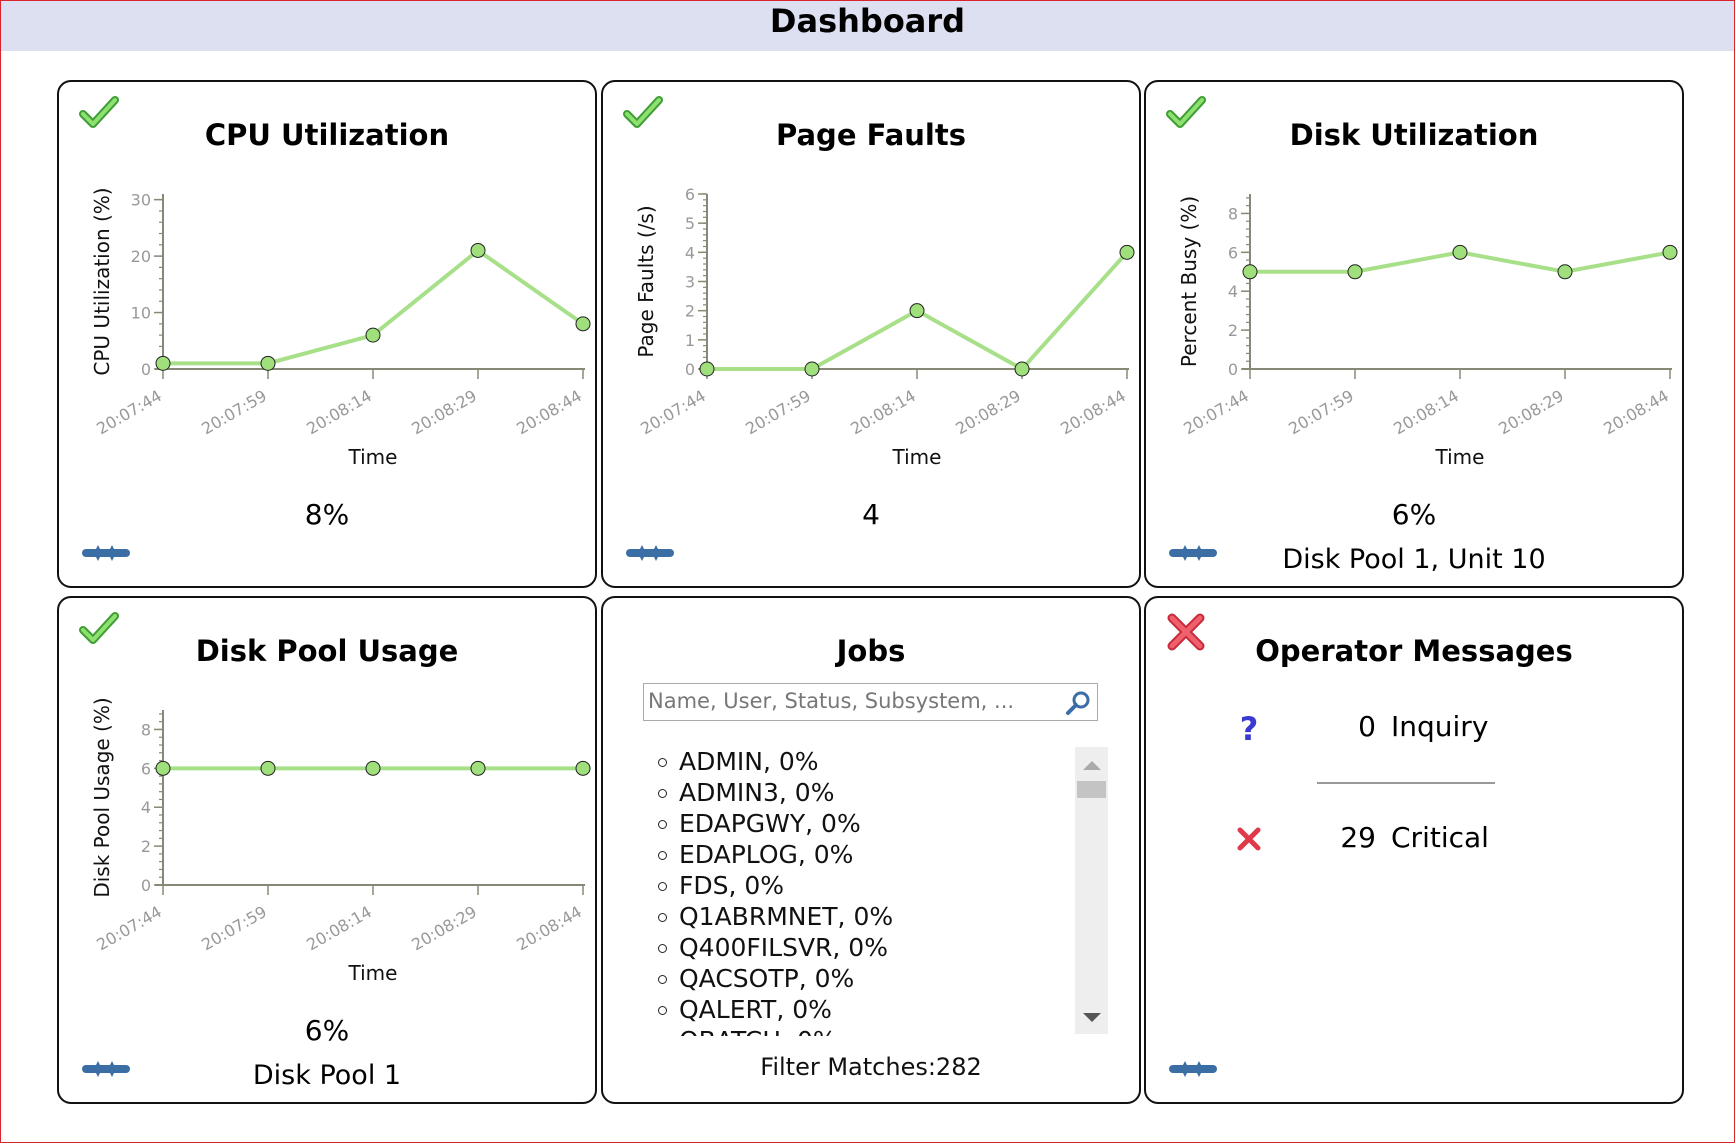 The width and height of the screenshot is (1735, 1143). I want to click on inquiry-messages-row: ? 0 Inquiry, so click(1414, 730).